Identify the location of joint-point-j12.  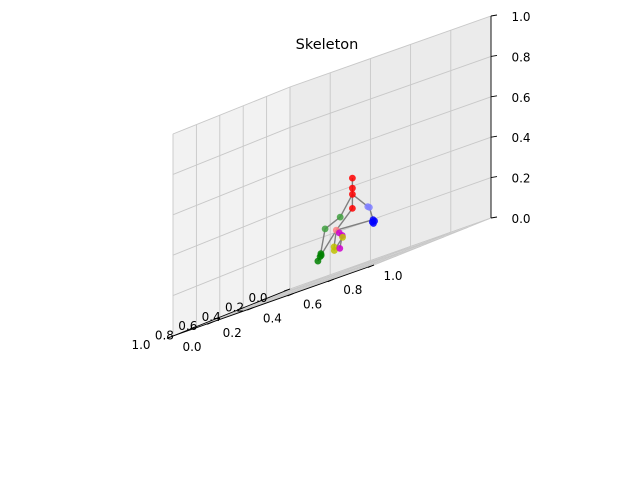
(325, 229).